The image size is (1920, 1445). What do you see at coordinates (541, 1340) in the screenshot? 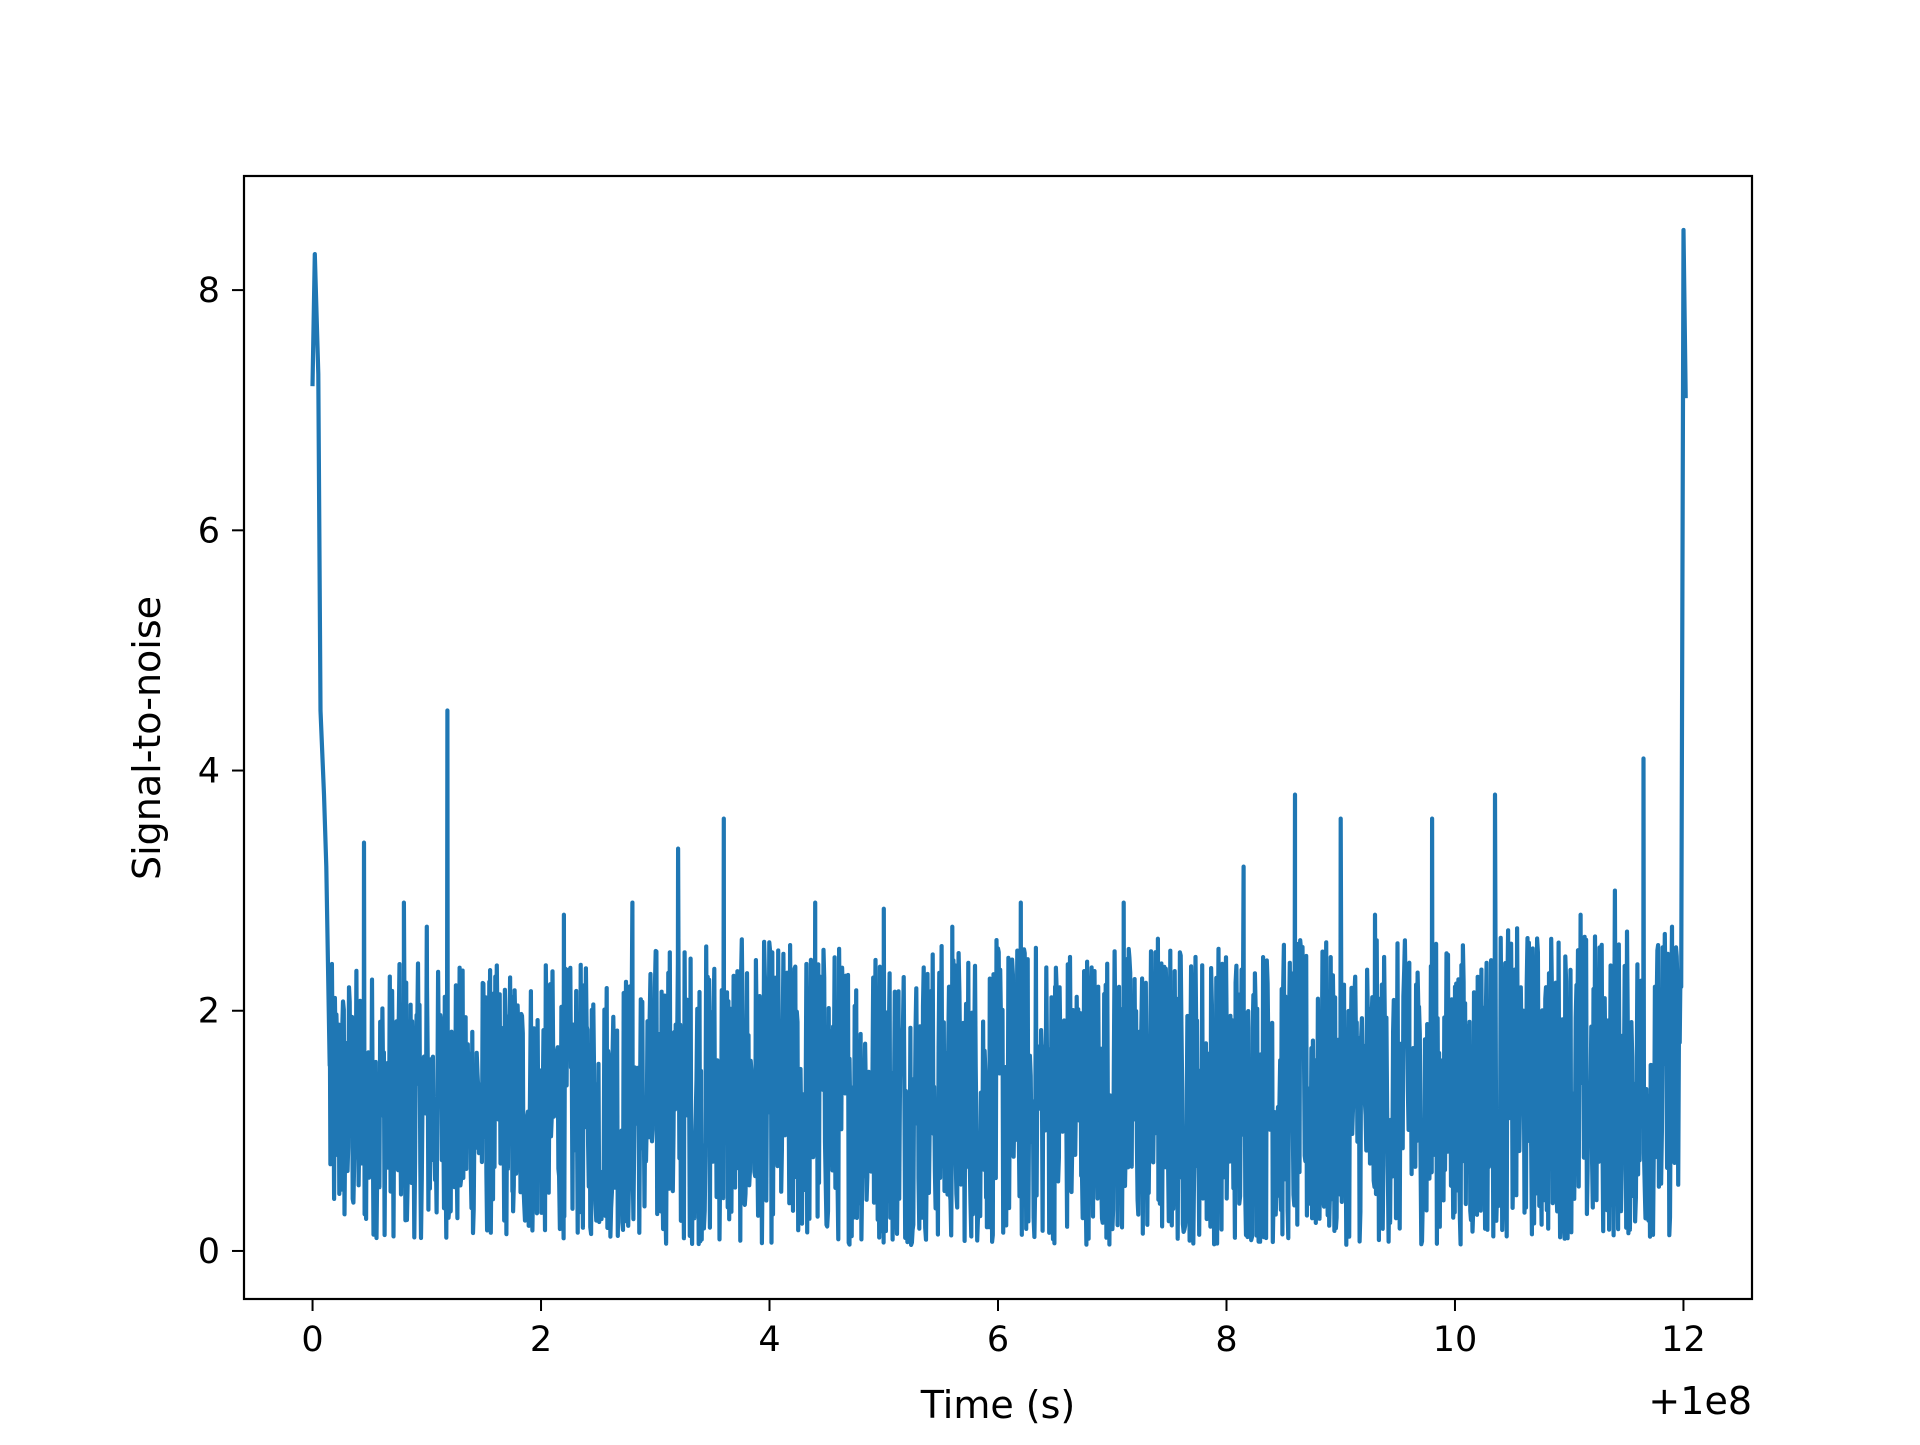
I see `x-tick-label: 2` at bounding box center [541, 1340].